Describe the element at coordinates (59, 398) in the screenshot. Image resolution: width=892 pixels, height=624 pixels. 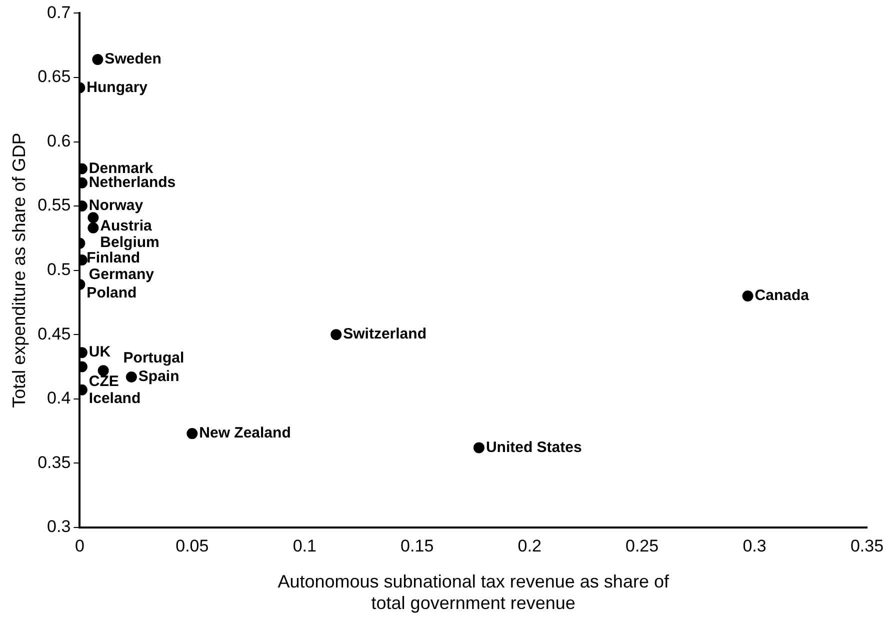
I see `y-tick-label: 0.4` at that location.